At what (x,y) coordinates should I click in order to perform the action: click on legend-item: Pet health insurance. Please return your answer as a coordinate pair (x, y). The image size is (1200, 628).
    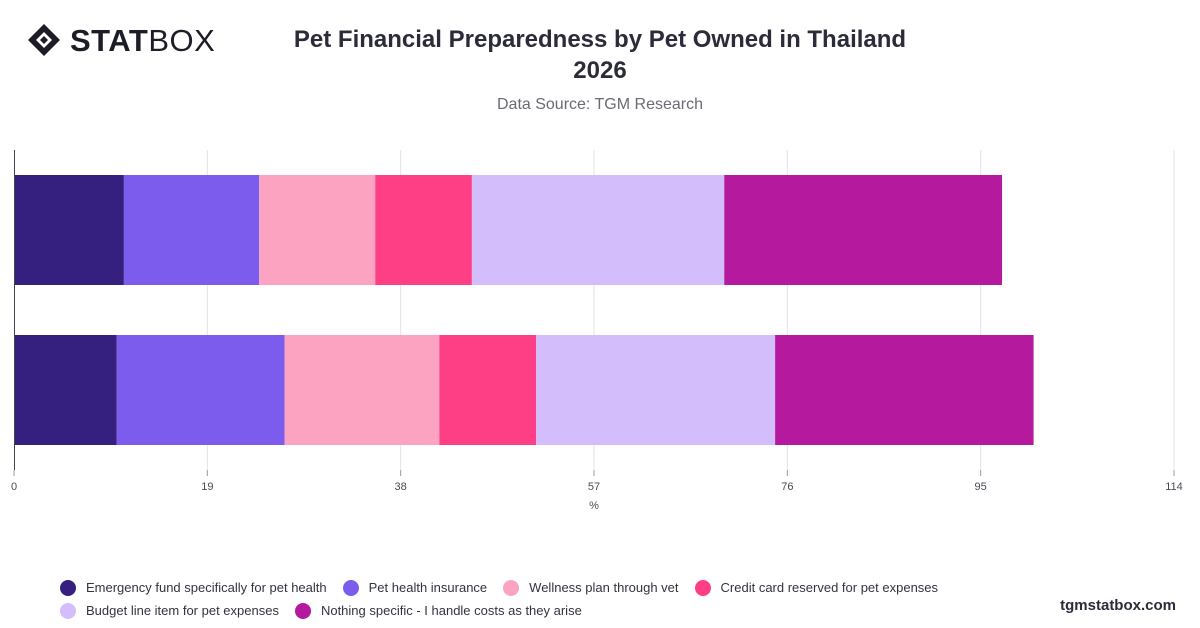
    Looking at the image, I should click on (415, 587).